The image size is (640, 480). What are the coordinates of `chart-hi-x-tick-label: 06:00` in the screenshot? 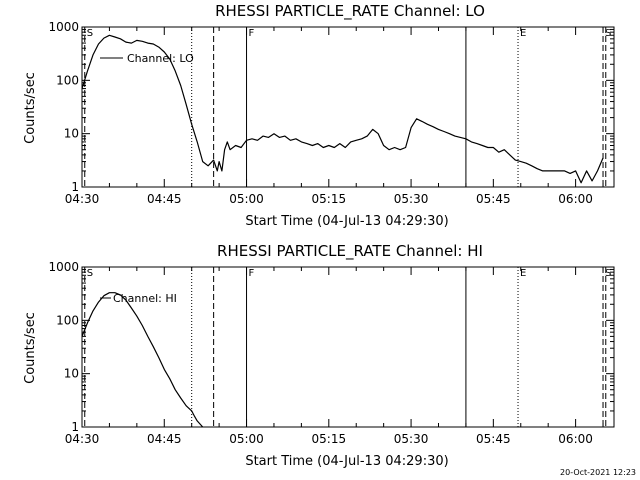 It's located at (575, 439).